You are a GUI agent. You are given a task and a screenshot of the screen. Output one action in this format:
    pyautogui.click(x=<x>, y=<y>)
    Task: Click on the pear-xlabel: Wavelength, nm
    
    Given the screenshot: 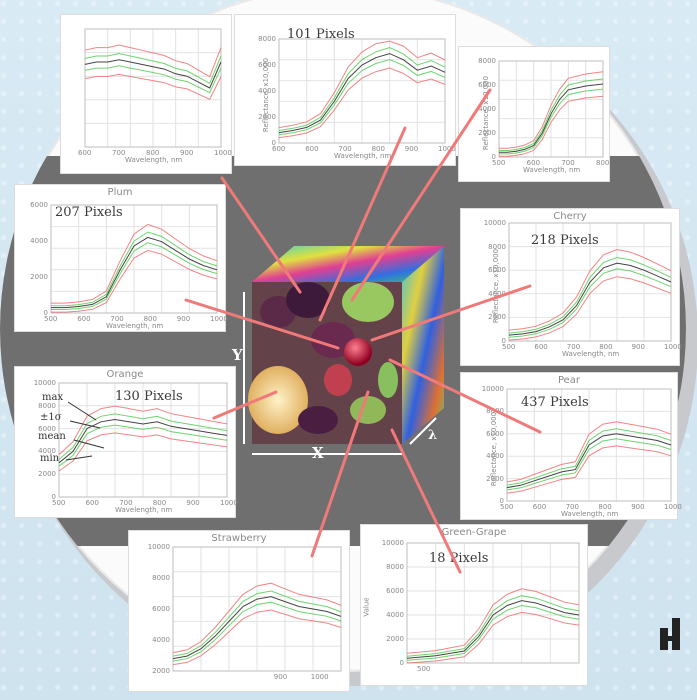 What is the action you would take?
    pyautogui.click(x=590, y=514)
    